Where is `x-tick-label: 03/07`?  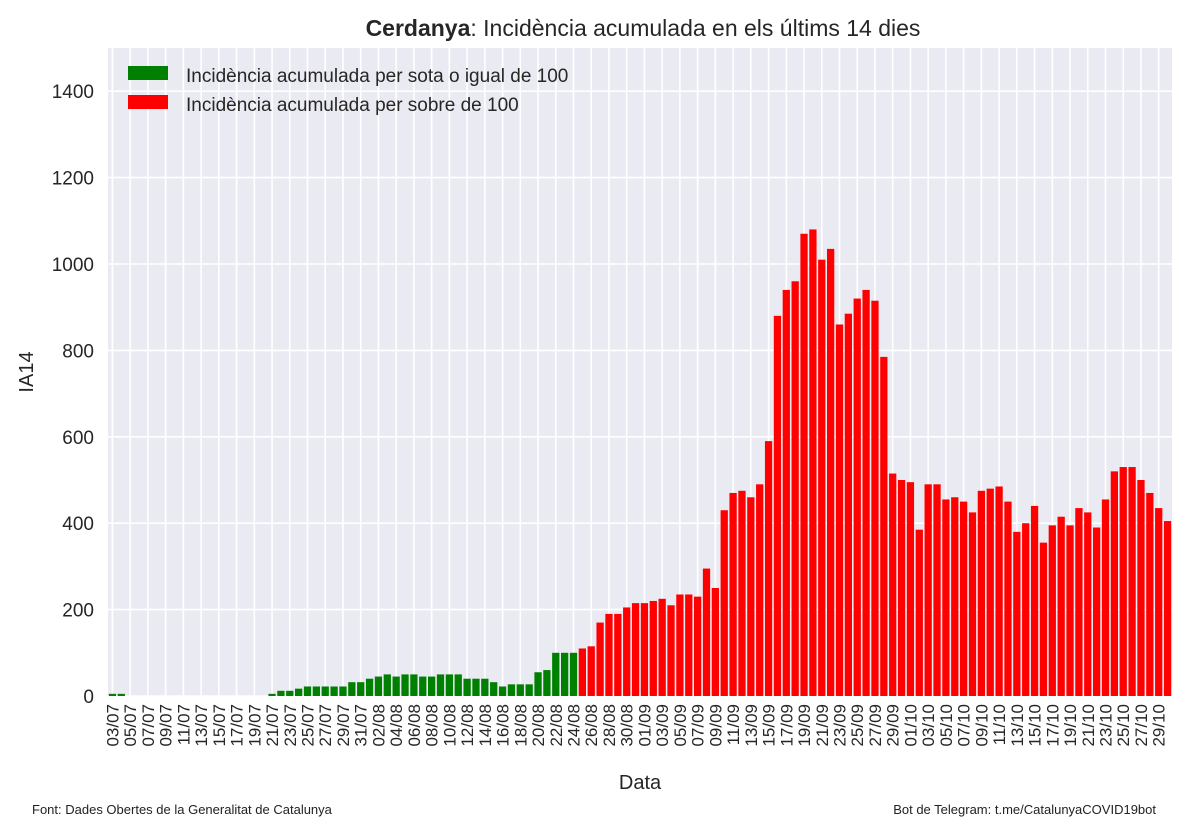 x-tick-label: 03/07 is located at coordinates (112, 725).